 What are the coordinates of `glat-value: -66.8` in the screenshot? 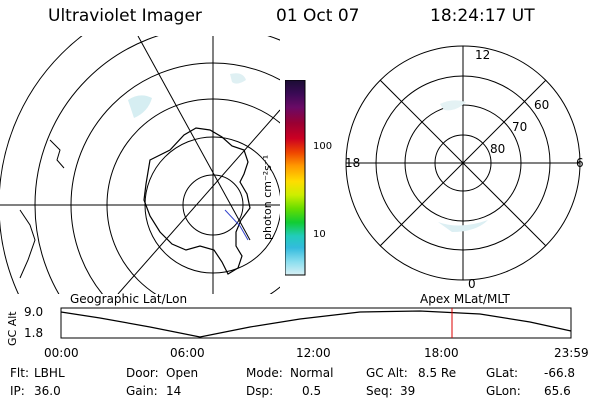 It's located at (560, 373).